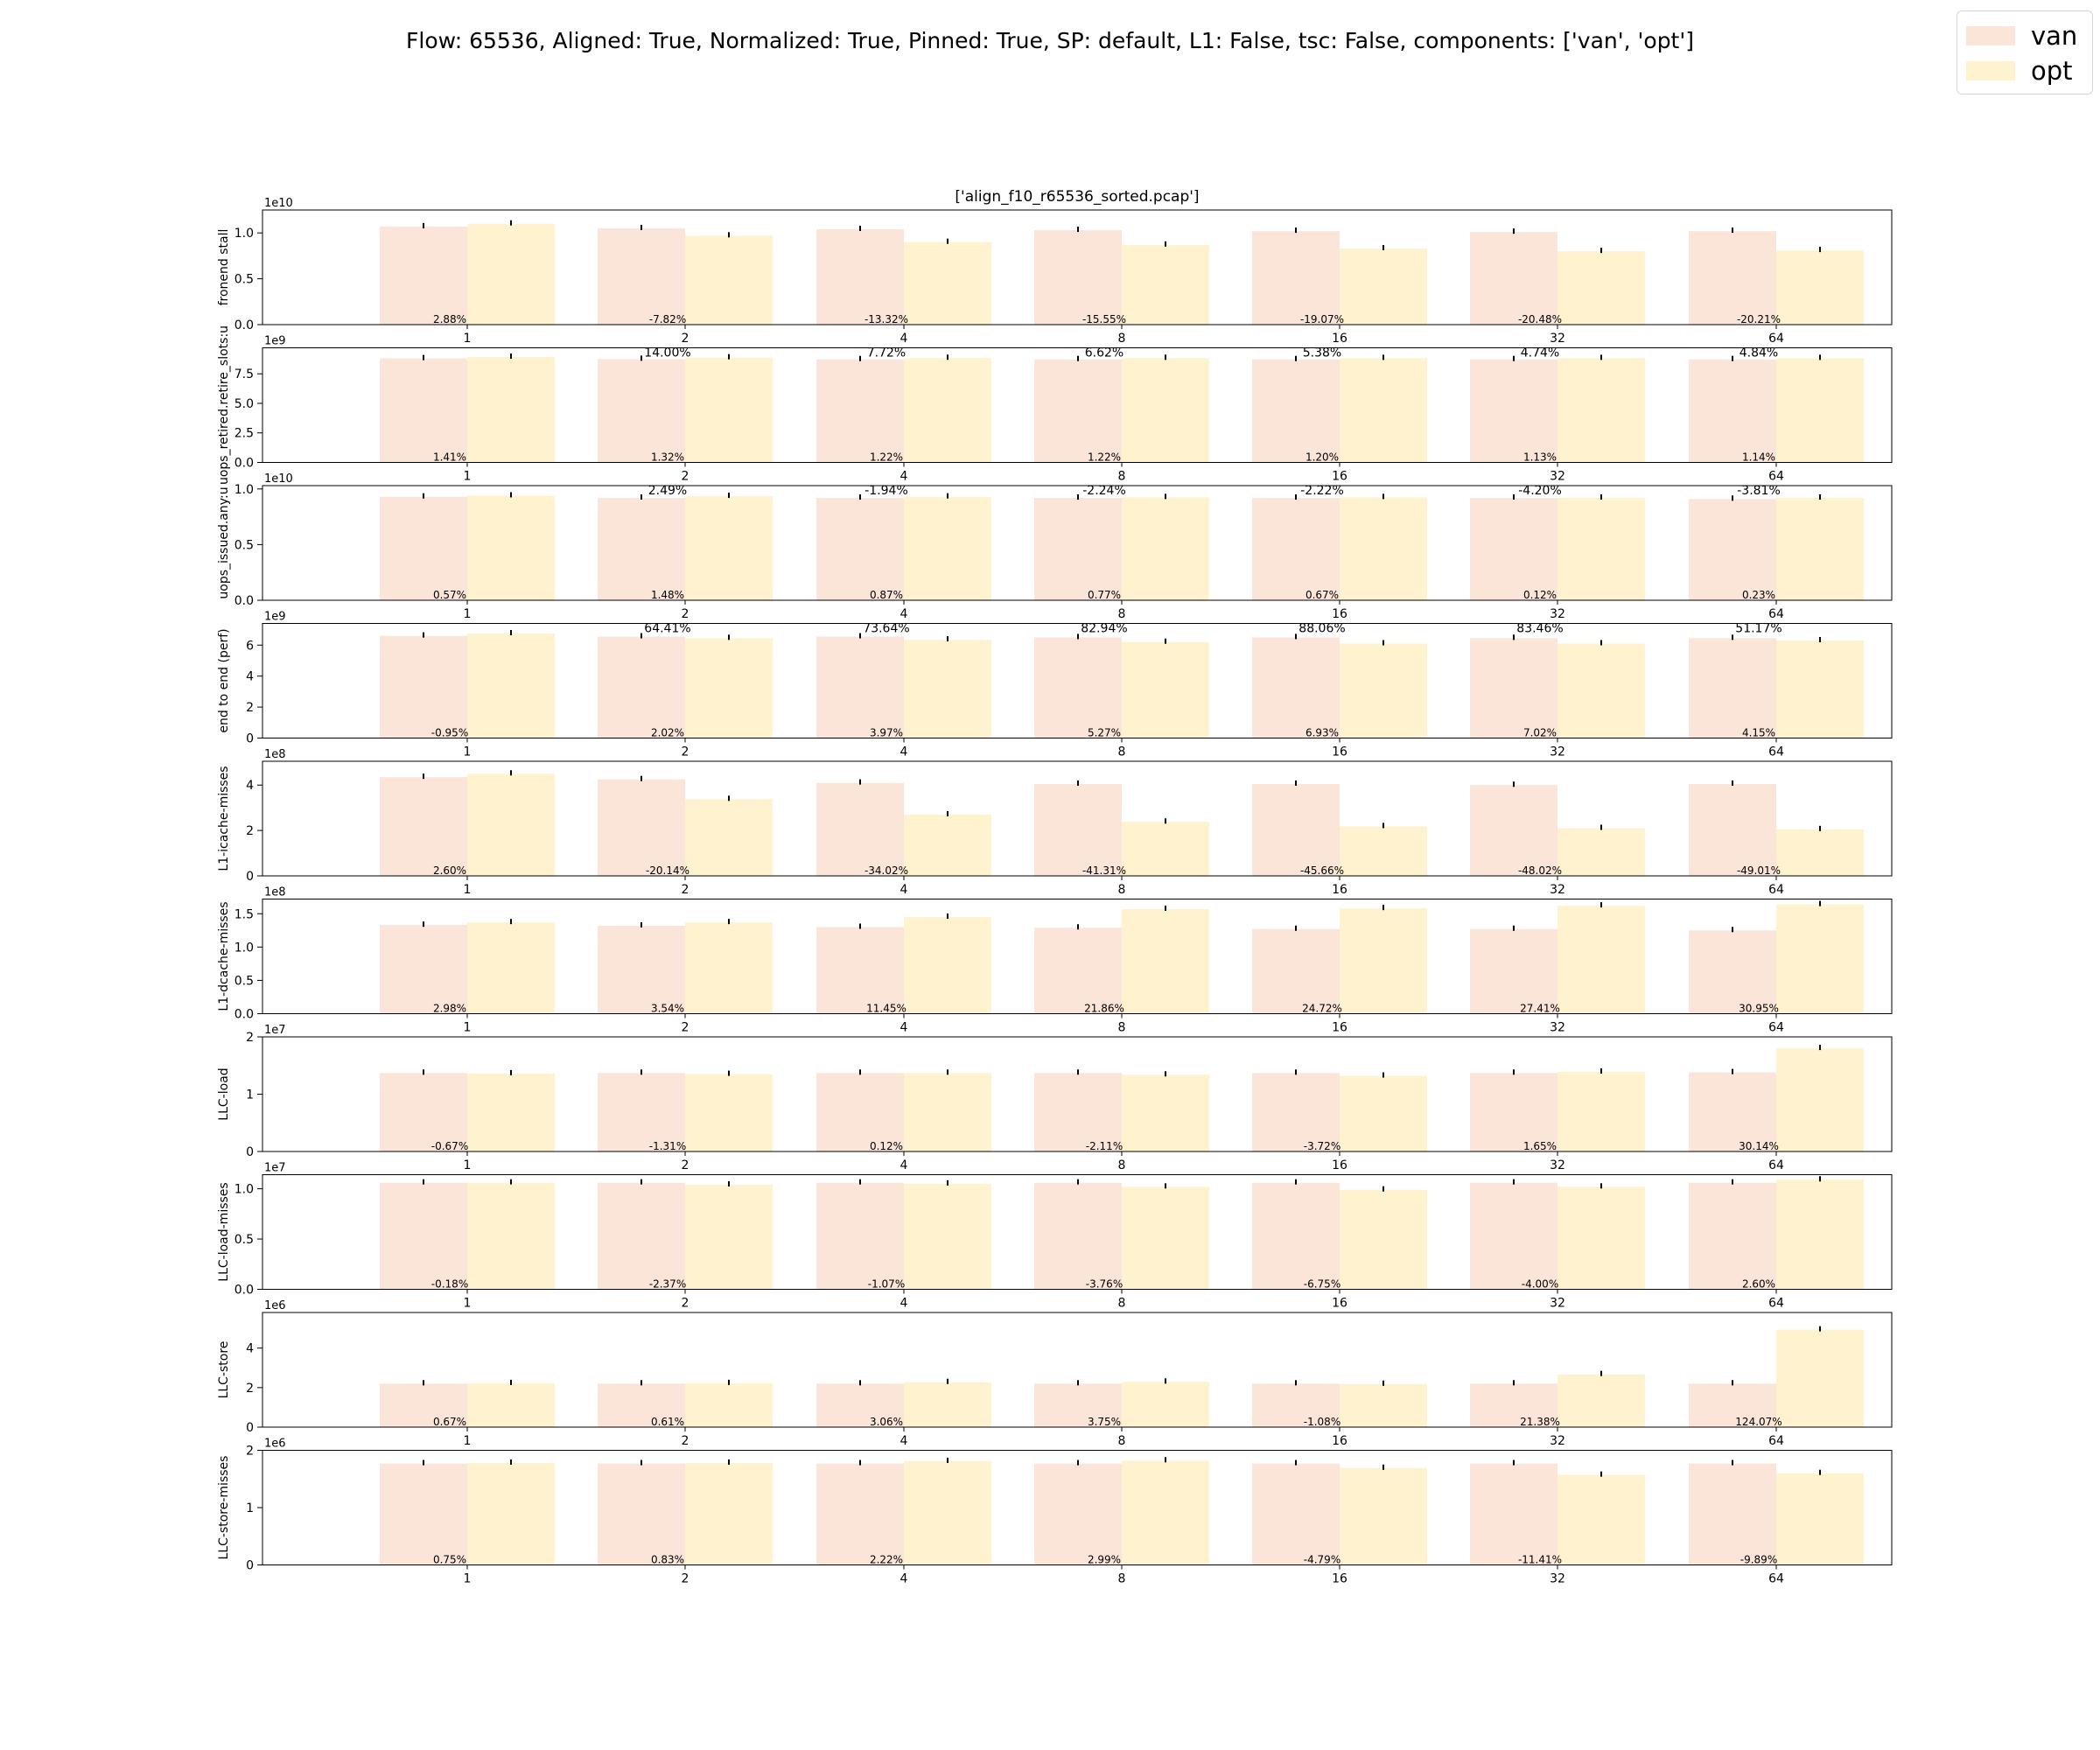 Image resolution: width=2100 pixels, height=1750 pixels. What do you see at coordinates (275, 893) in the screenshot?
I see `y-offset-label: 1e8` at bounding box center [275, 893].